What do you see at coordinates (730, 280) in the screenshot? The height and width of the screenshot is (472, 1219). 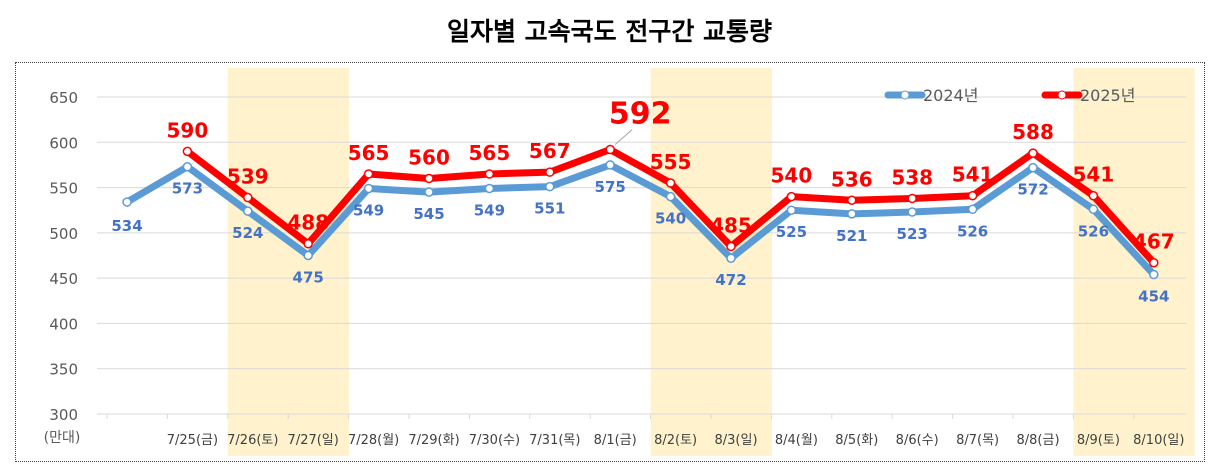 I see `data-label: 472` at bounding box center [730, 280].